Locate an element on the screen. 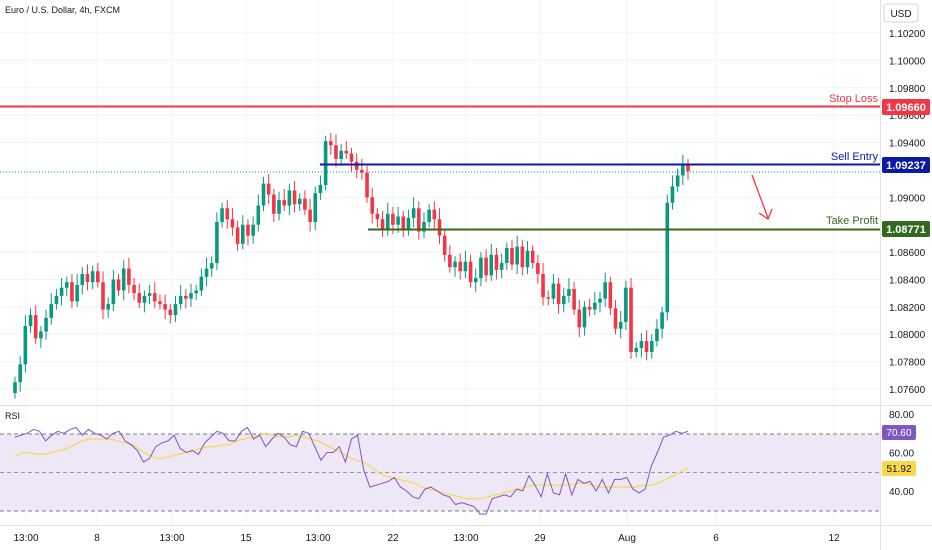 The height and width of the screenshot is (550, 932). price-tick-label: 1.10200 is located at coordinates (907, 34).